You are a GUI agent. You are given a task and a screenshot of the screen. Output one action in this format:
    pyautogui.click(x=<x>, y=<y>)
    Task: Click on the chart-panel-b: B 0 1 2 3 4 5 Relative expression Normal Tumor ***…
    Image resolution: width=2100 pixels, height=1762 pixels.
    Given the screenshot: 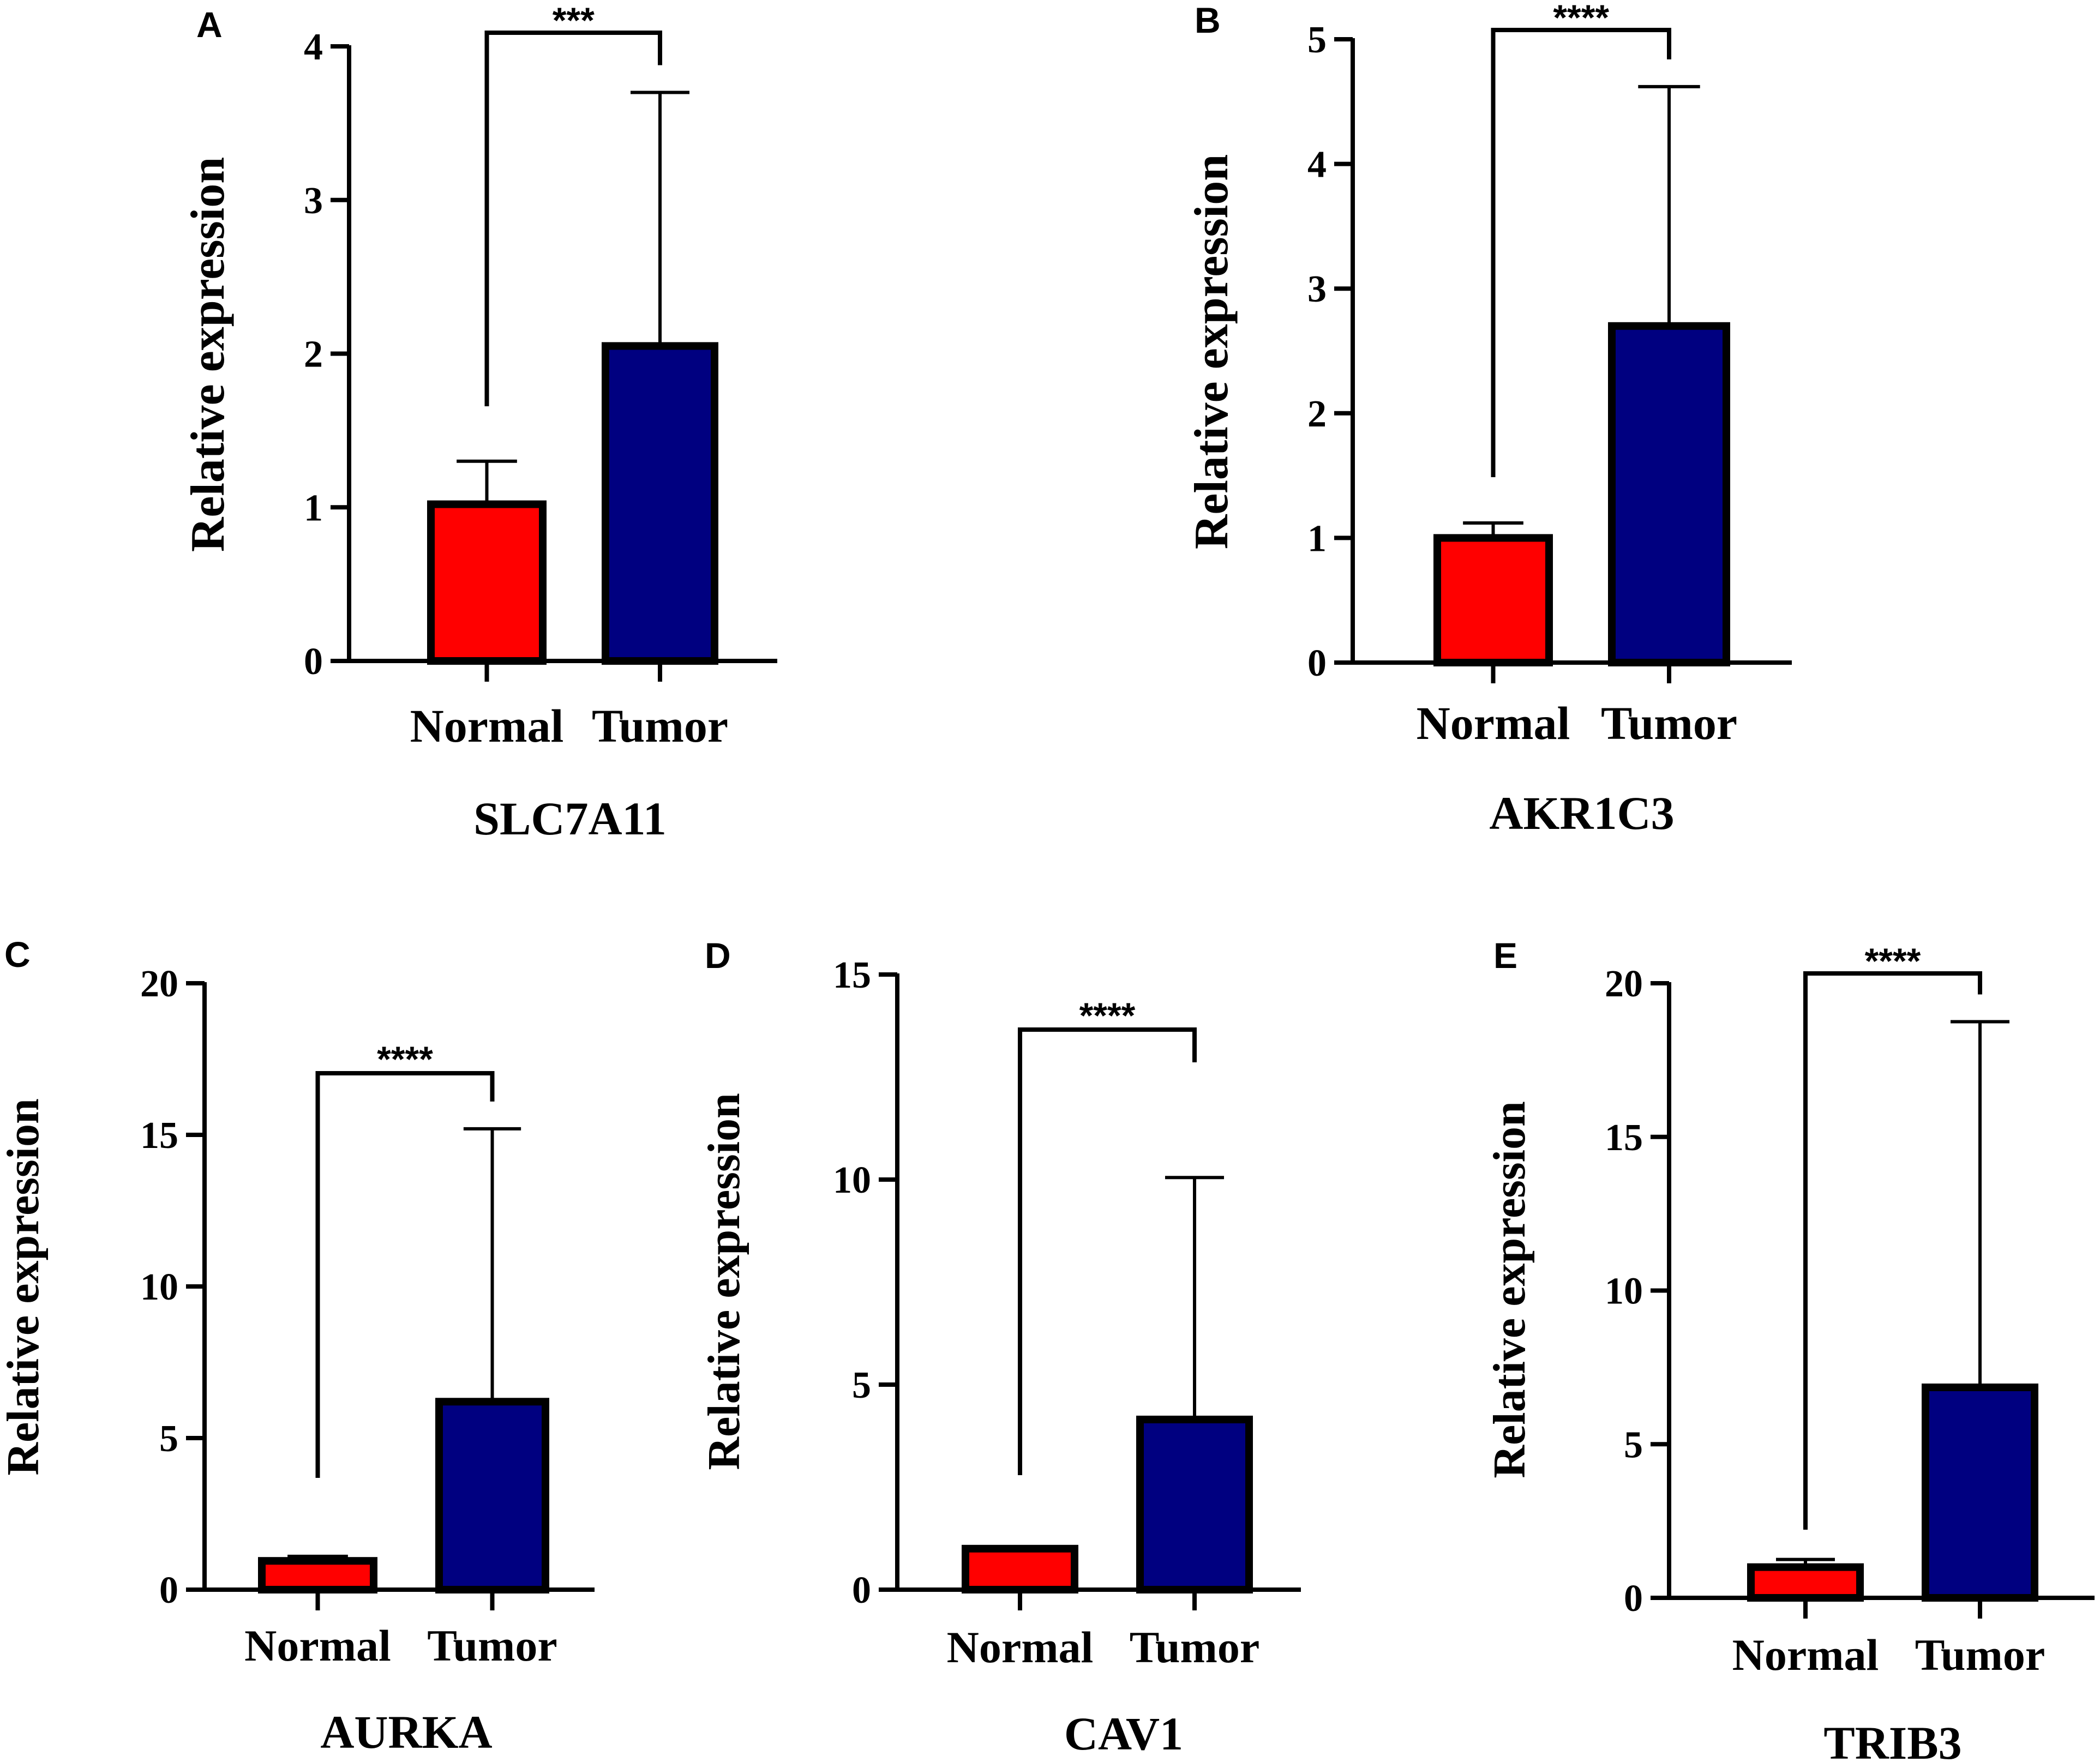 What is the action you would take?
    pyautogui.click(x=1488, y=419)
    